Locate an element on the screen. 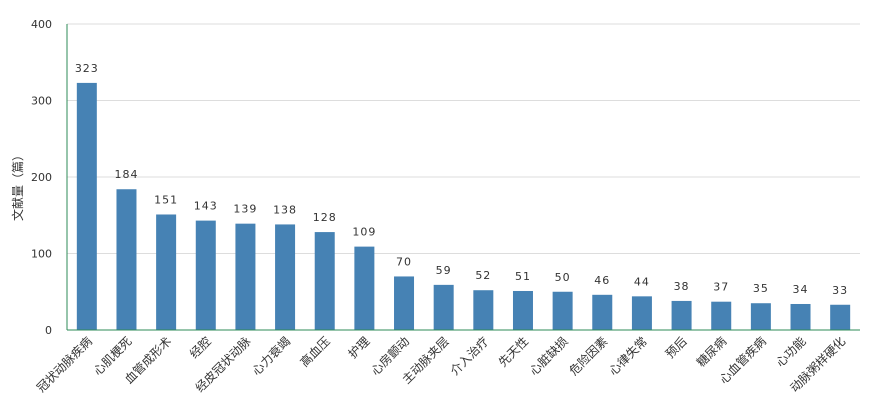  x-tick-label: 心功能 is located at coordinates (790, 351).